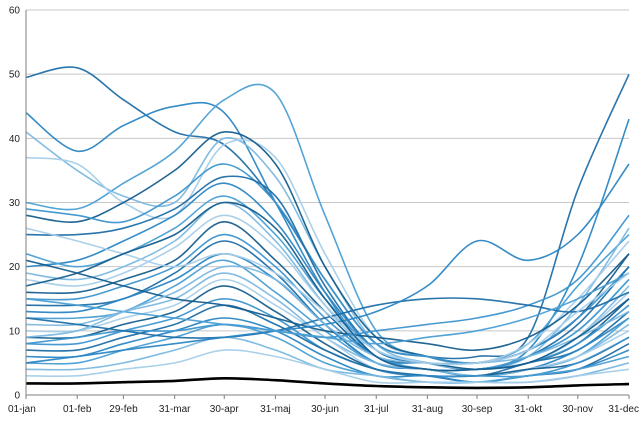 The height and width of the screenshot is (423, 639). What do you see at coordinates (15, 267) in the screenshot?
I see `y-tick-label: 20` at bounding box center [15, 267].